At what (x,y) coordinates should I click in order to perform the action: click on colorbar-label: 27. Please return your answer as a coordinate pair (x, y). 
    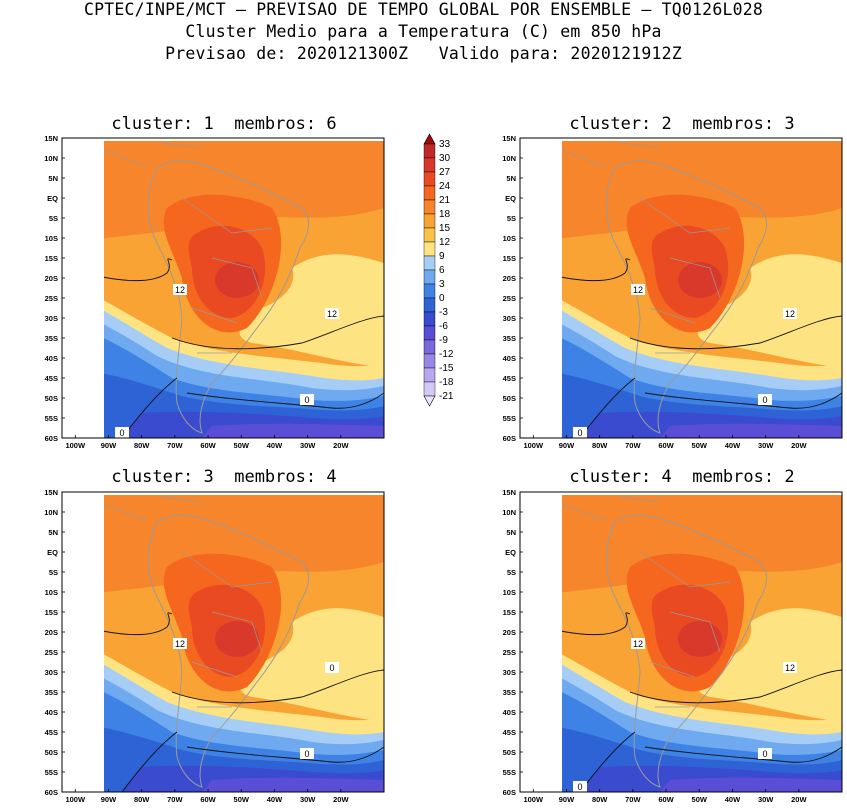
    Looking at the image, I should click on (445, 172).